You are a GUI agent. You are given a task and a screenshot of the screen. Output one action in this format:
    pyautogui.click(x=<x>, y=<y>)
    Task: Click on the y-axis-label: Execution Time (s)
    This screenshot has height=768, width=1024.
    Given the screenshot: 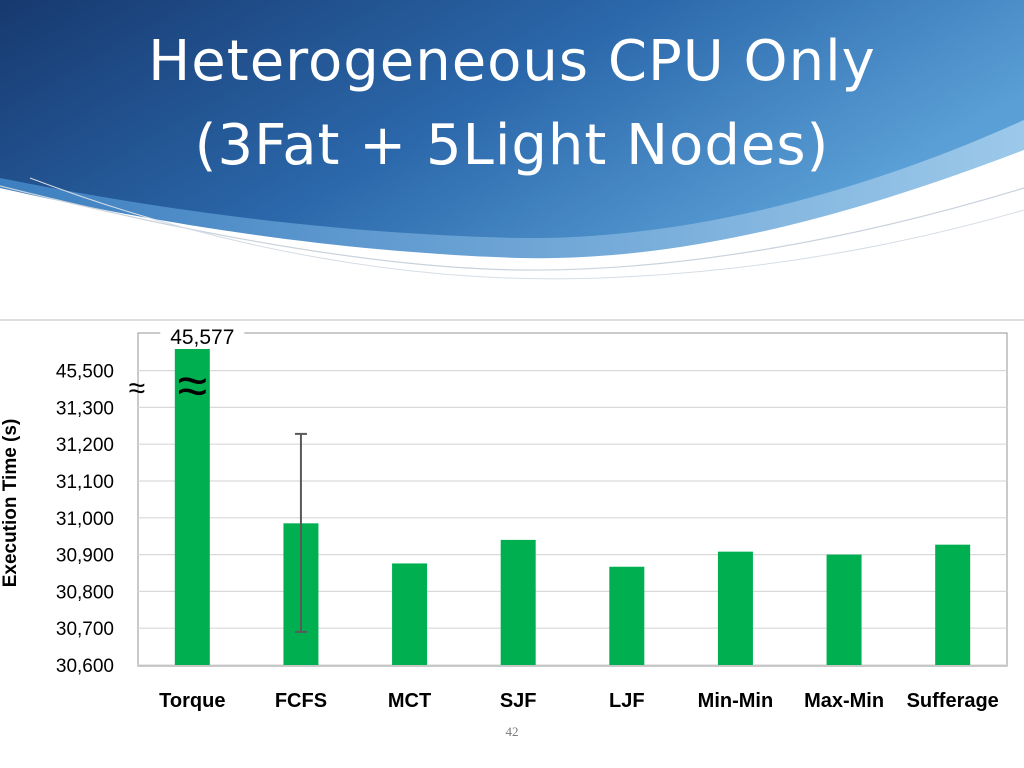 What is the action you would take?
    pyautogui.click(x=10, y=503)
    